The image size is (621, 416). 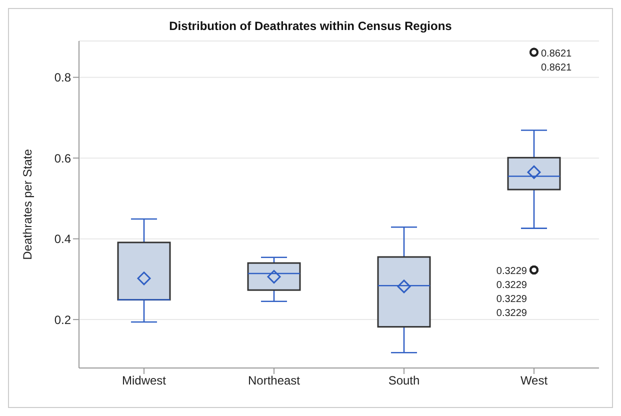 What do you see at coordinates (63, 158) in the screenshot?
I see `y-tick-label: 0.6` at bounding box center [63, 158].